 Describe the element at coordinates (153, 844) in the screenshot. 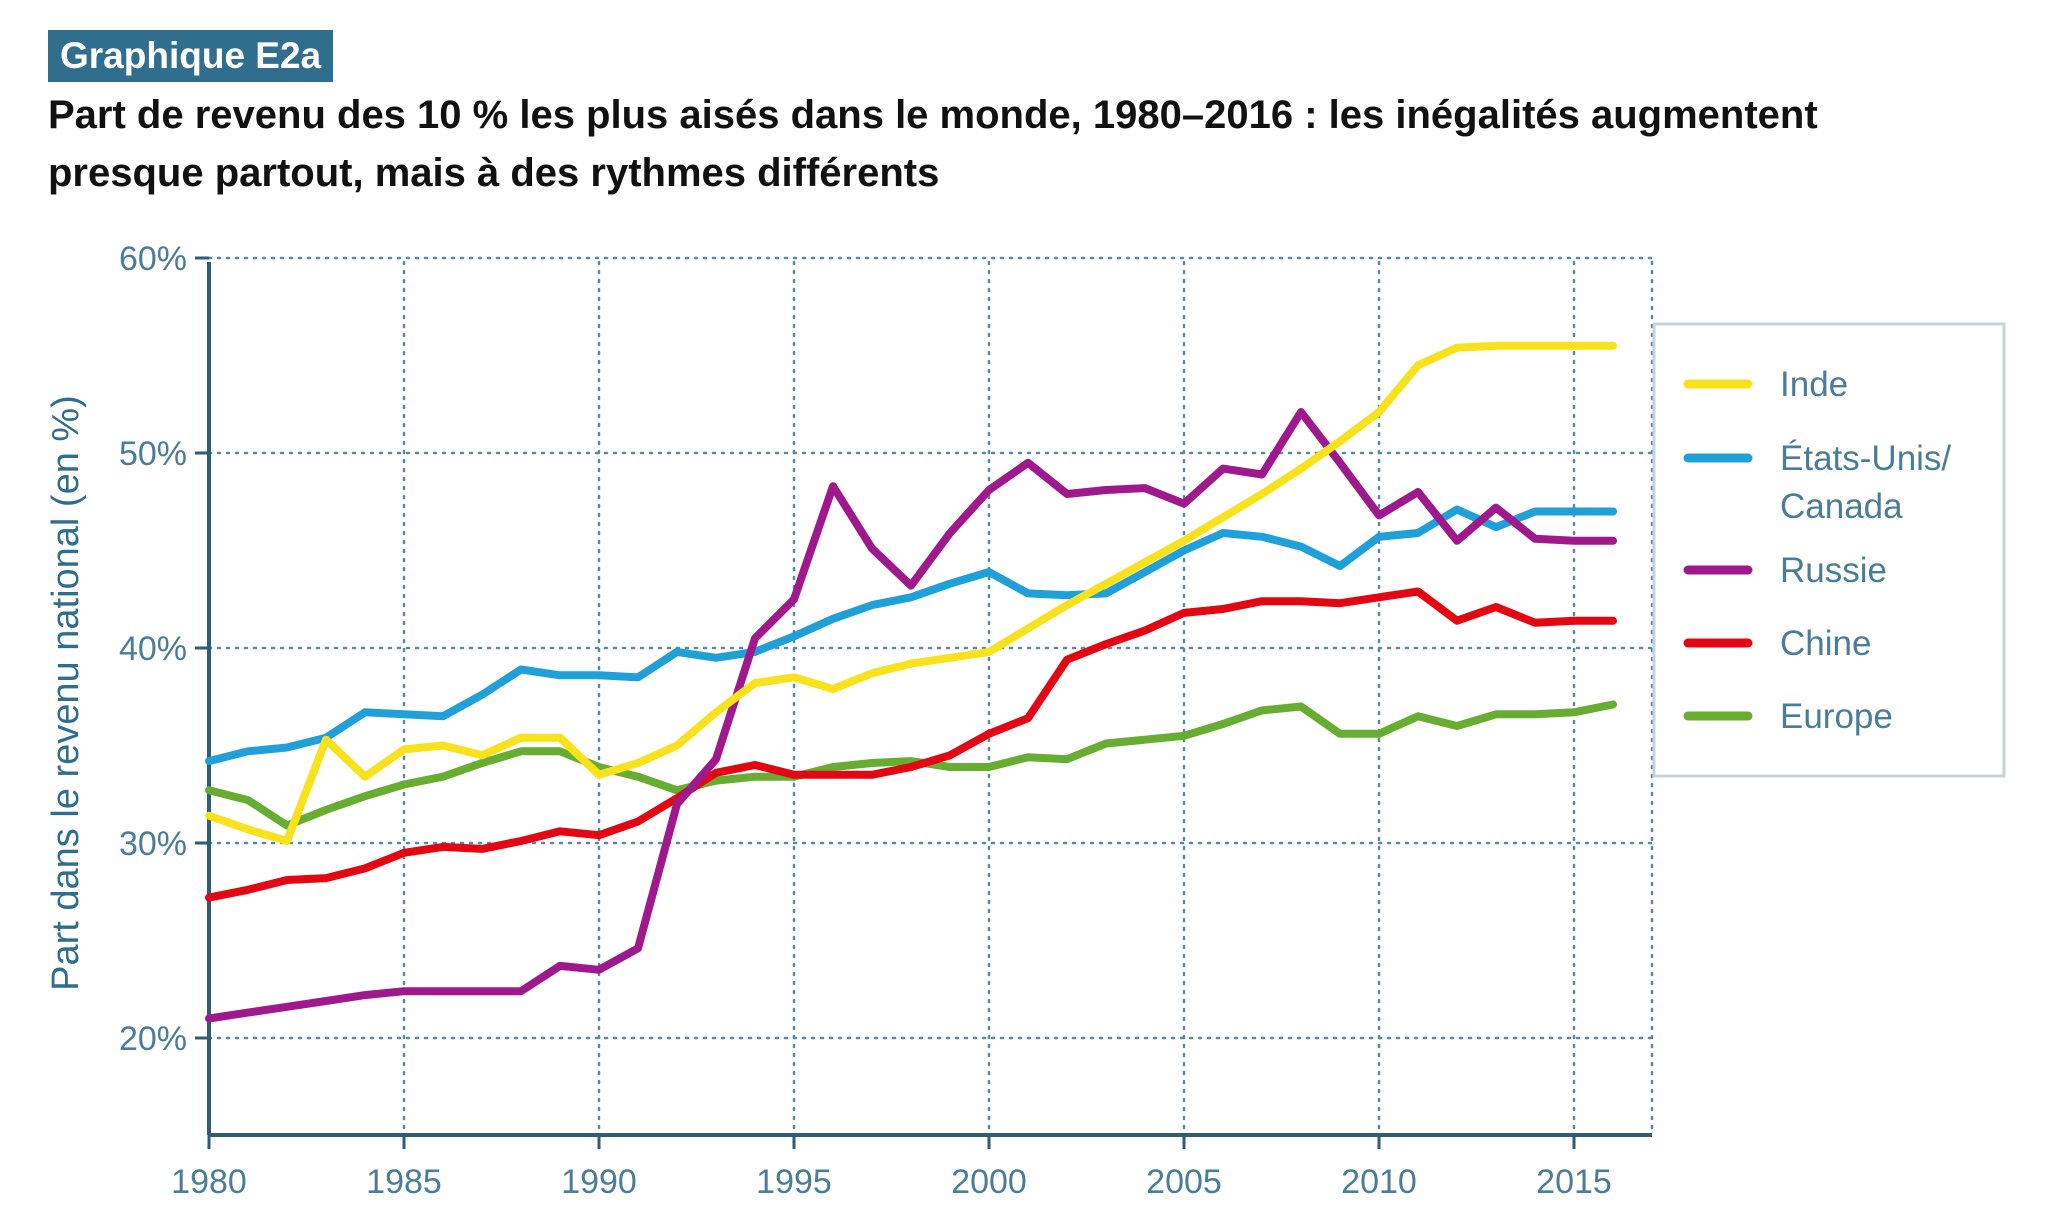

I see `y-tick-label: 30%` at that location.